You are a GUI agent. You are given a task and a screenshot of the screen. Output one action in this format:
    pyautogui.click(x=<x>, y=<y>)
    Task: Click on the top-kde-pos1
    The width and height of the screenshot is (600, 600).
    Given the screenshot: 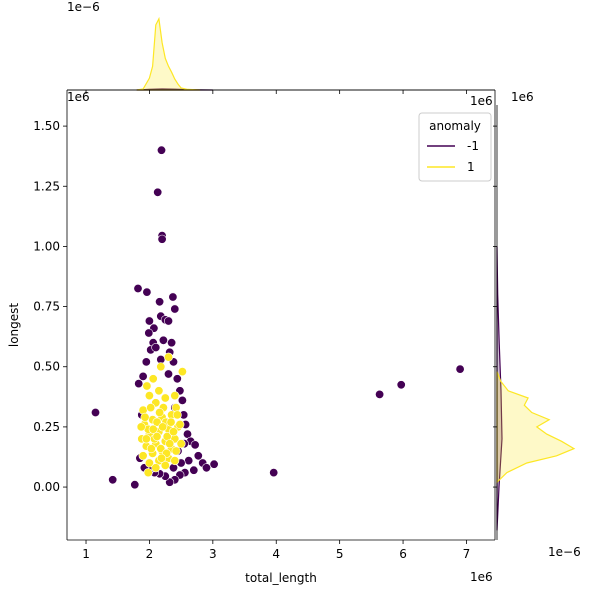 What is the action you would take?
    pyautogui.click(x=168, y=53)
    